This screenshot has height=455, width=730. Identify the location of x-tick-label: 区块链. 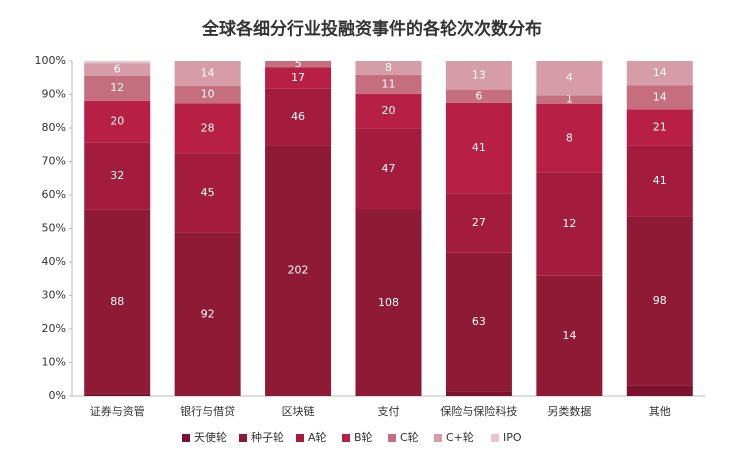
(298, 411).